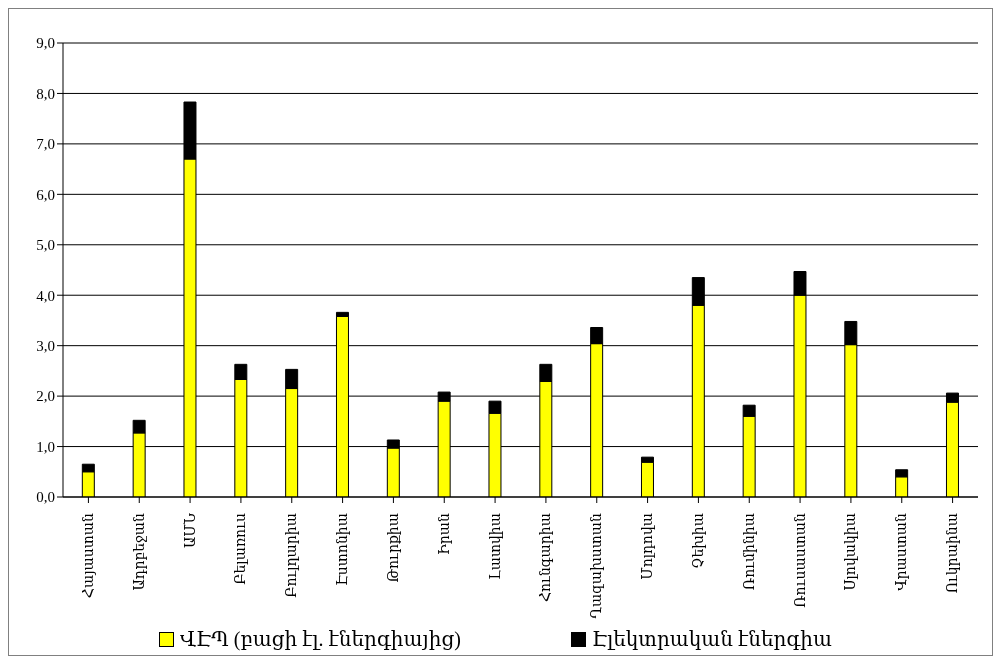  Describe the element at coordinates (320, 639) in the screenshot. I see `legend-label: ՎԷՊ (բացի էլ. էներգիայից)` at that location.